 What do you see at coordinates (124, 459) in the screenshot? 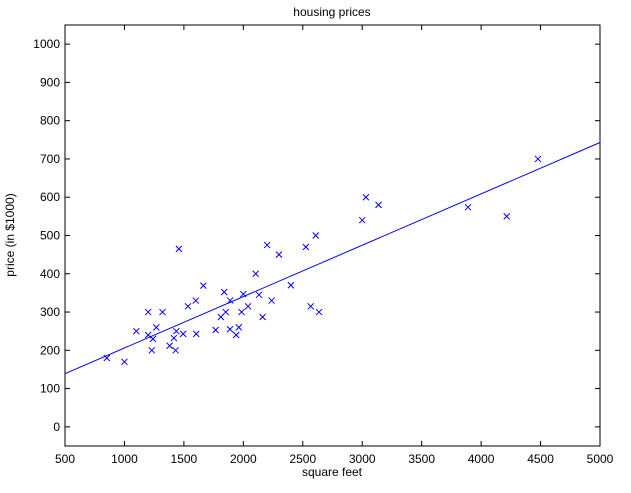
I see `x-tick-label: 1000` at bounding box center [124, 459].